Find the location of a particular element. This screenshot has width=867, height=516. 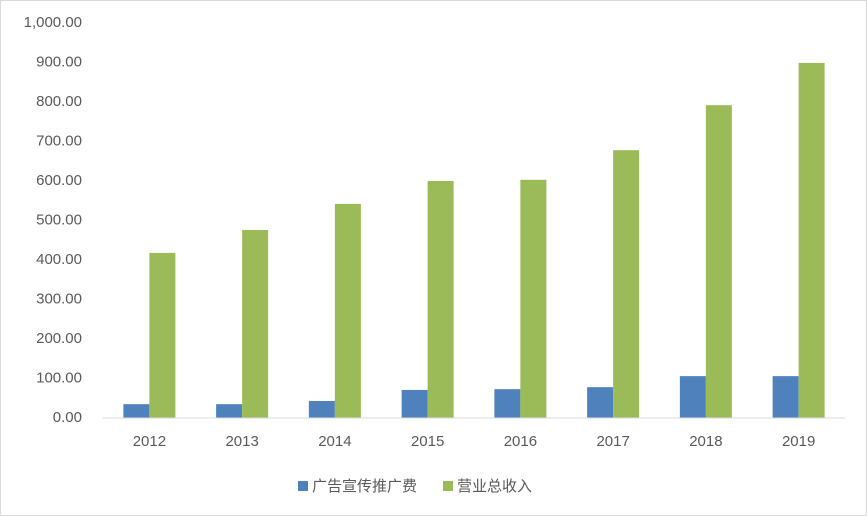

x-tick-label: 2017 is located at coordinates (612, 441).